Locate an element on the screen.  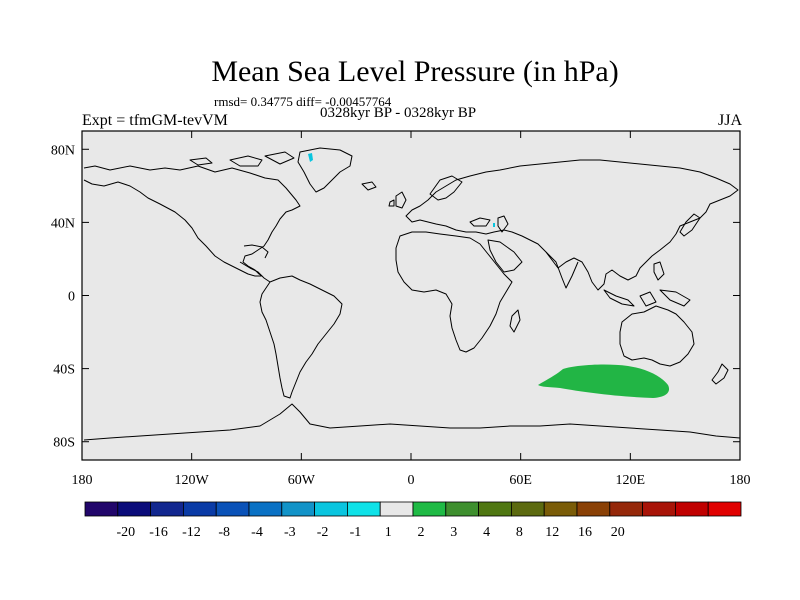
colorbar is located at coordinates (413, 509).